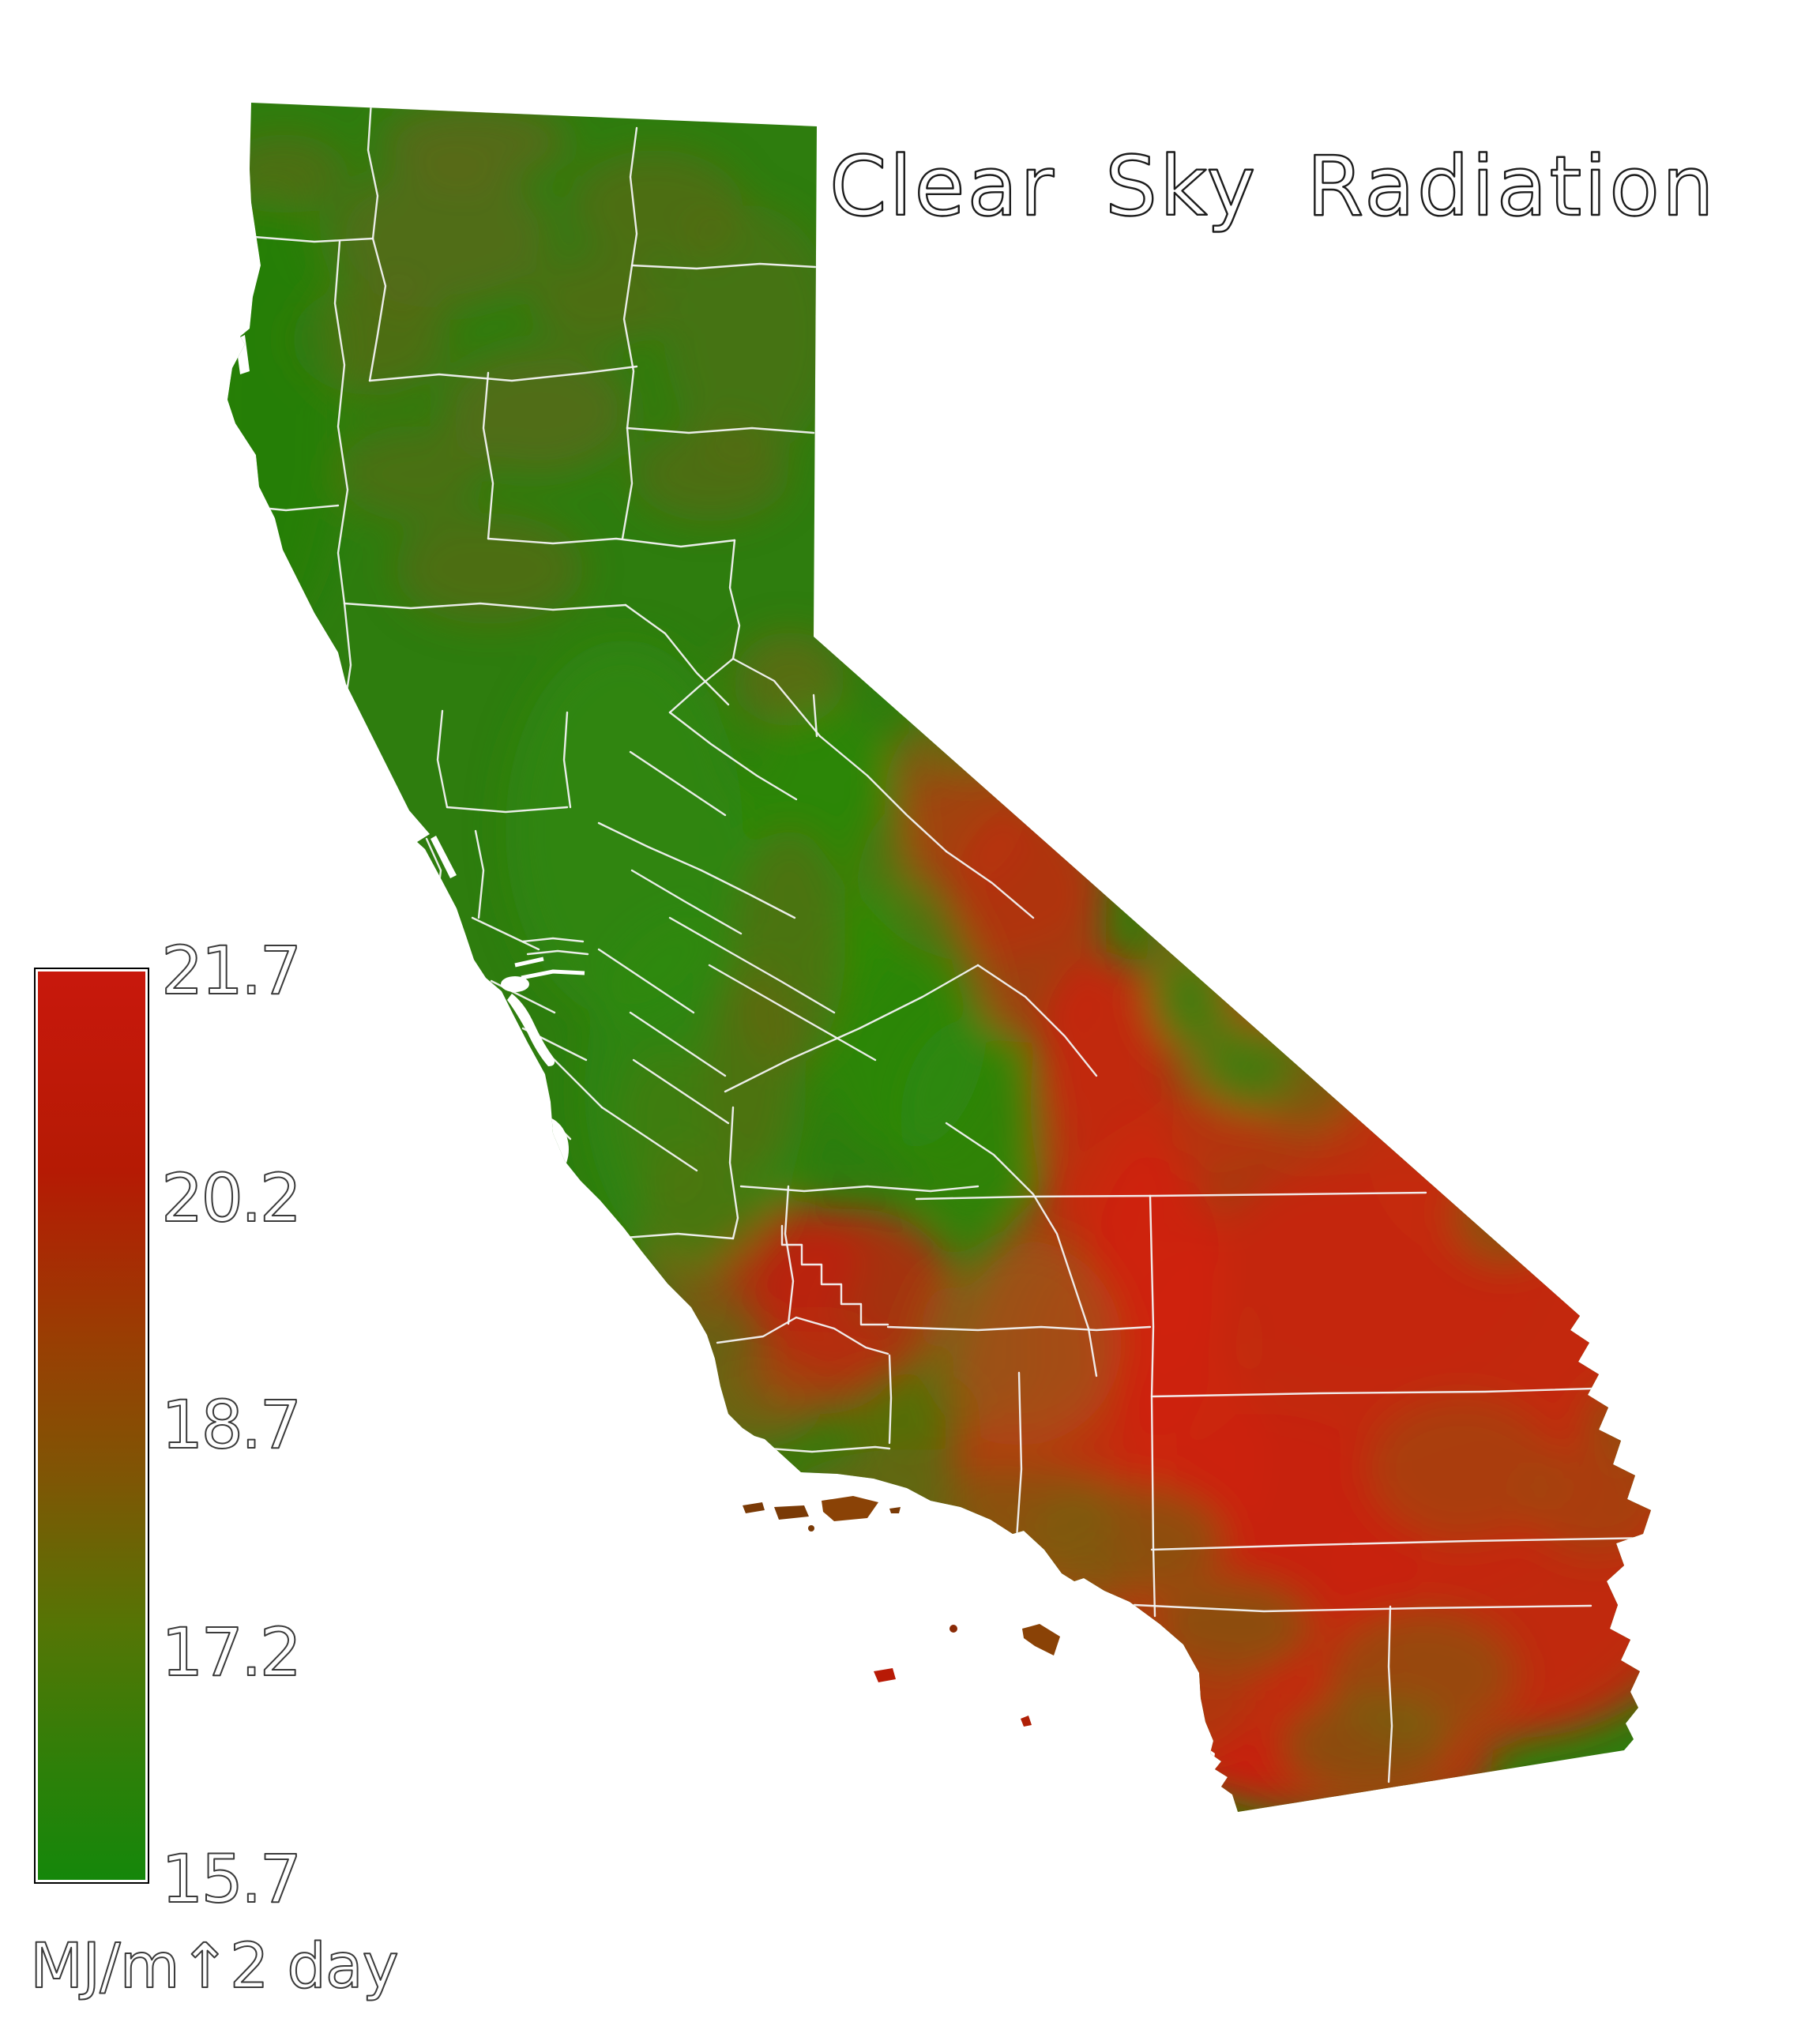 The image size is (1820, 2022). I want to click on anacapa-island, so click(895, 1510).